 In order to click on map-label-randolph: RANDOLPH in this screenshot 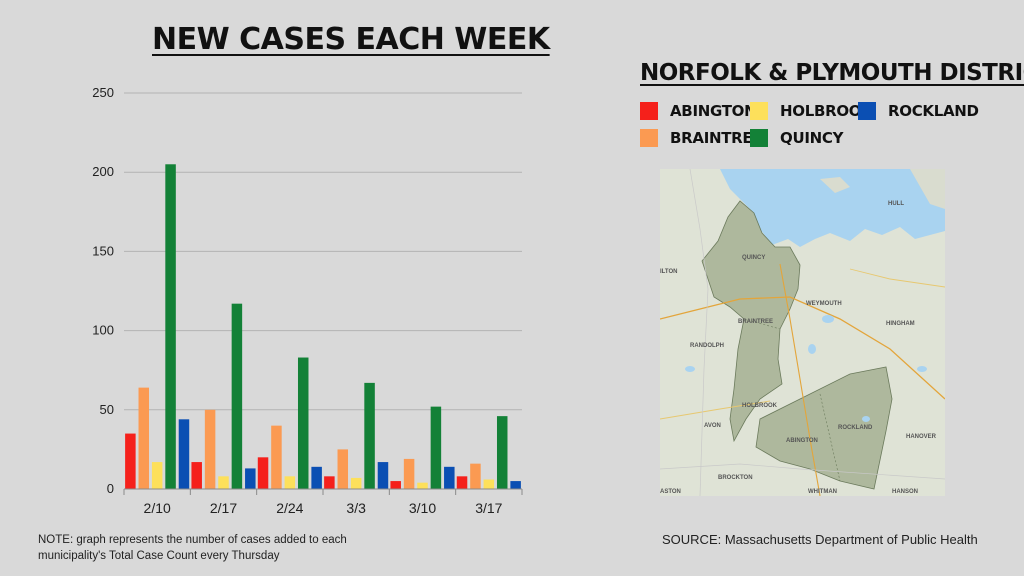, I will do `click(707, 346)`.